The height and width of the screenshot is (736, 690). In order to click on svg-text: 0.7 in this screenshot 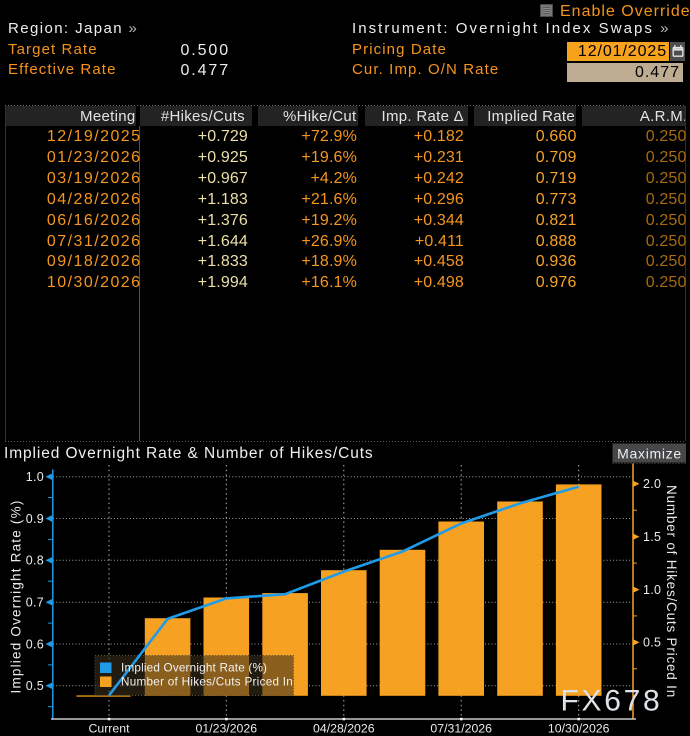, I will do `click(35, 603)`.